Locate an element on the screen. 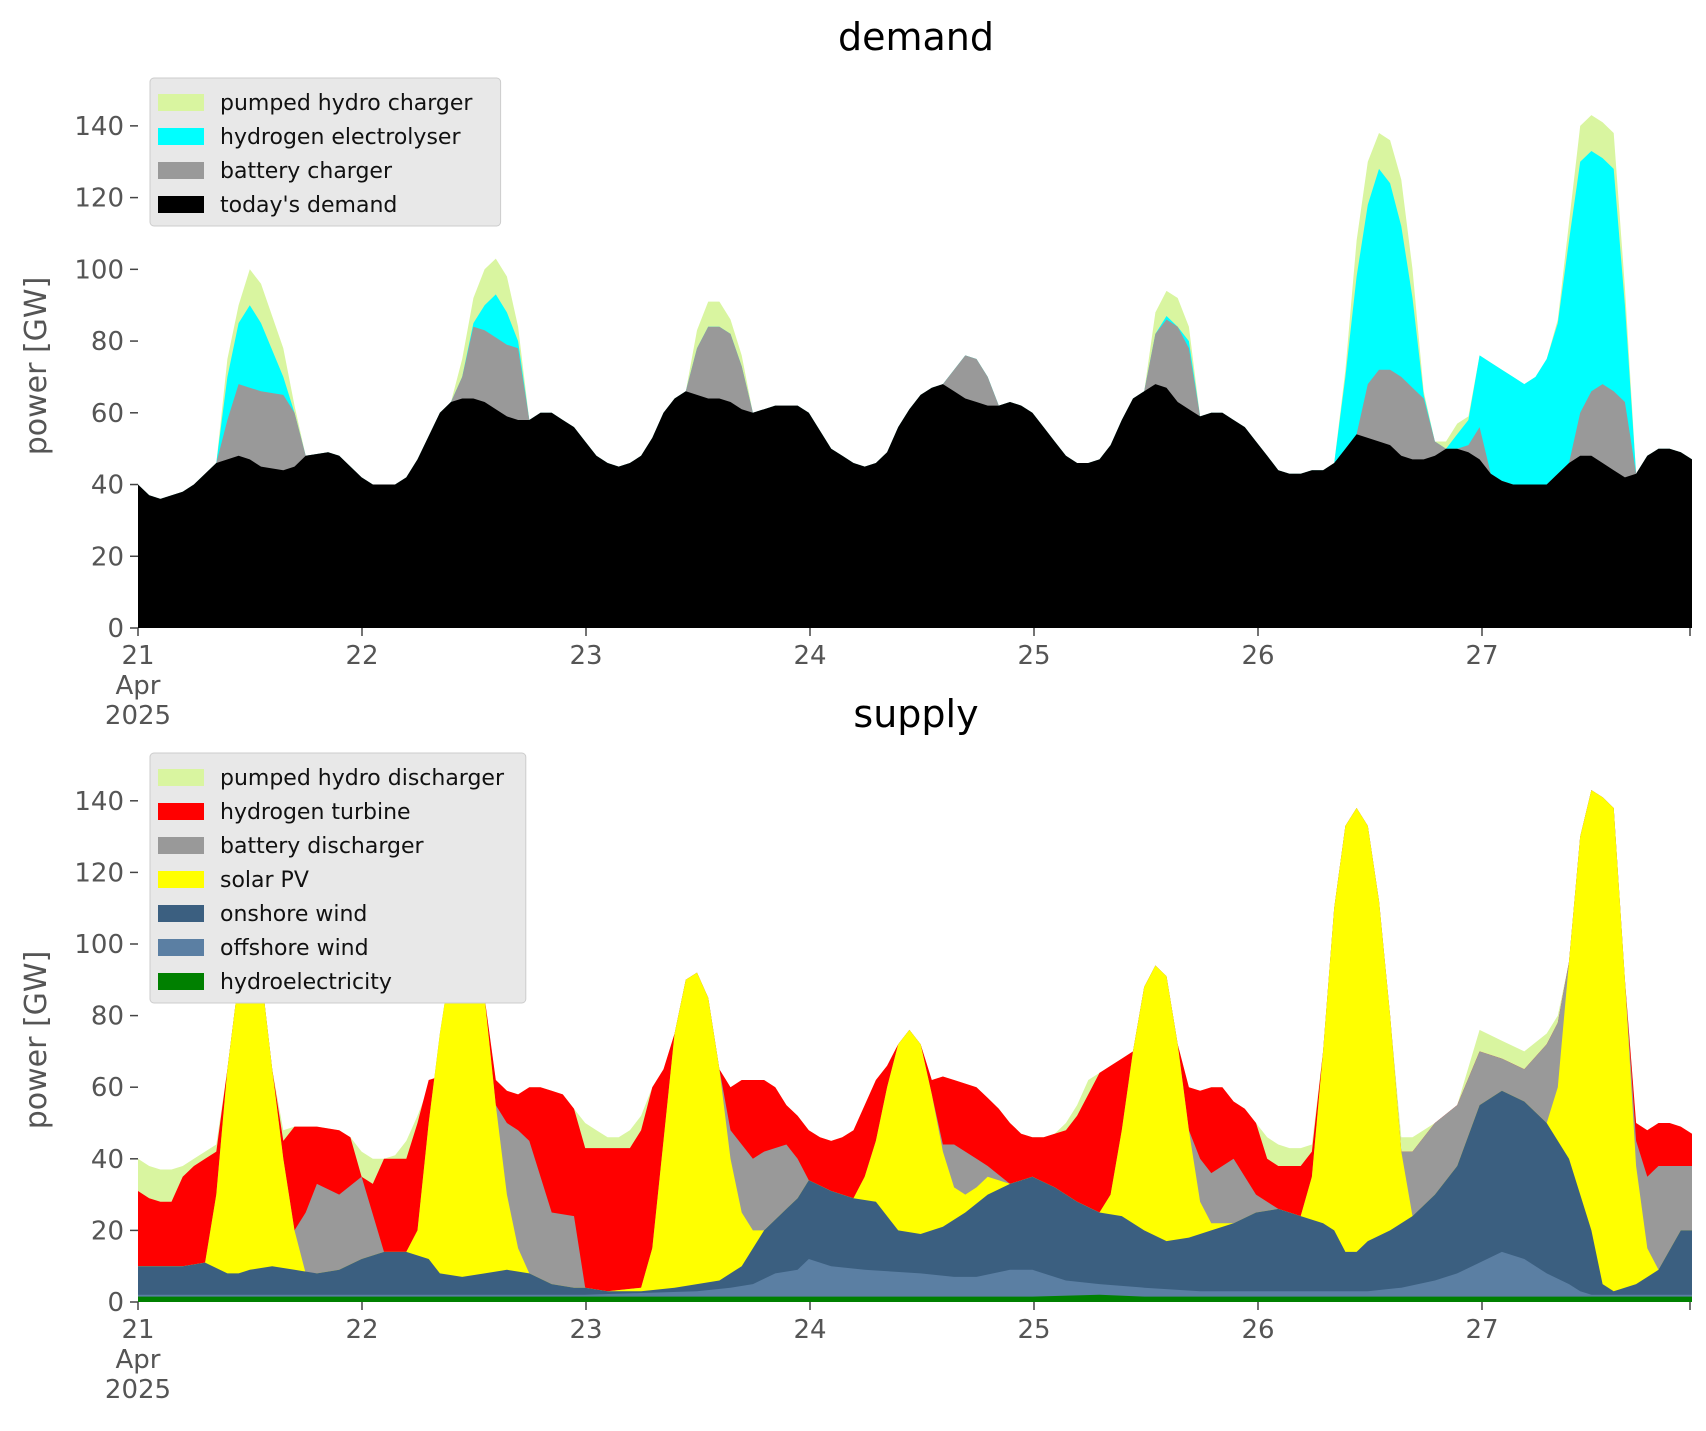 Image resolution: width=1706 pixels, height=1431 pixels. legend-label-battery-discharger: battery discharger is located at coordinates (322, 846).